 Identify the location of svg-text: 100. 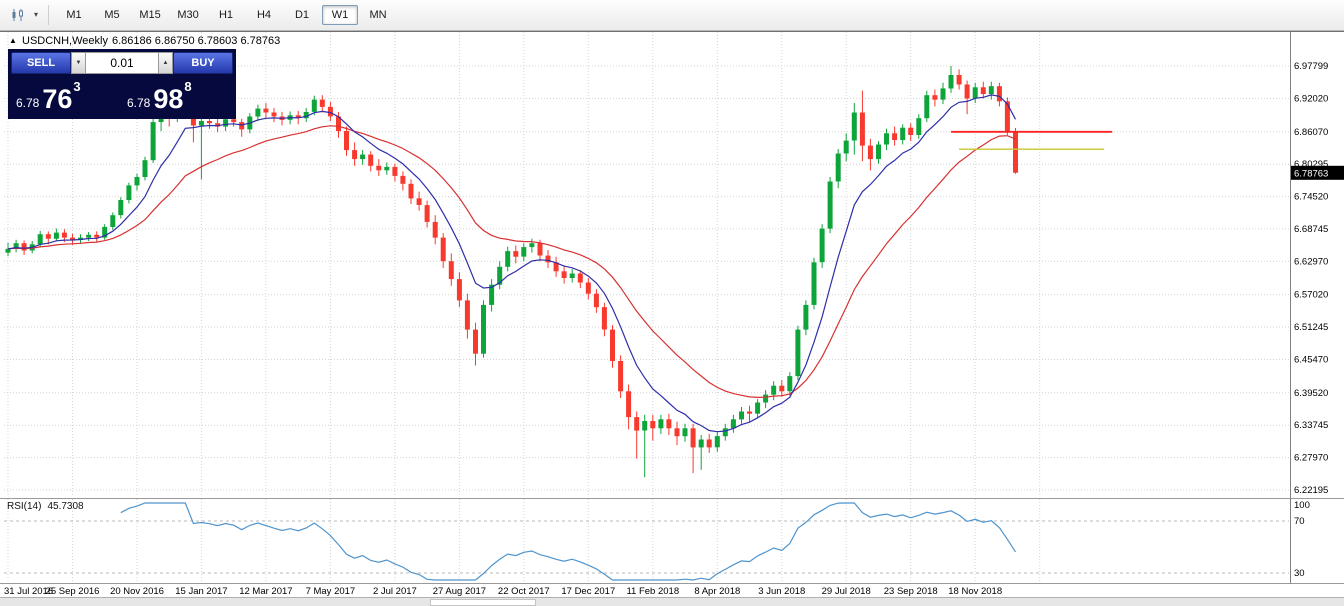
(1302, 505).